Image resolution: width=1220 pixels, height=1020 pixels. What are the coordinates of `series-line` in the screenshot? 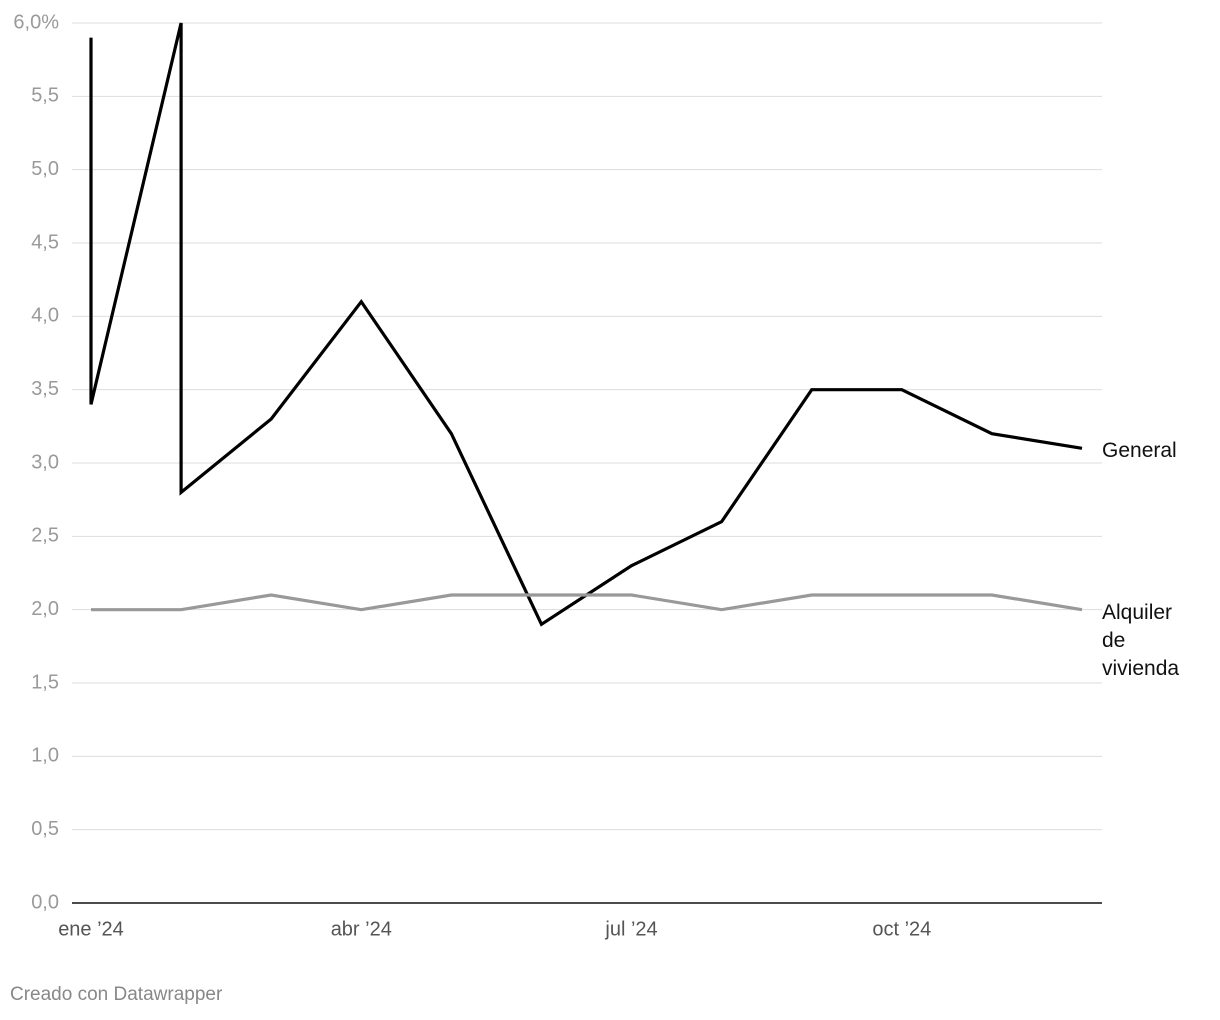 It's located at (587, 602).